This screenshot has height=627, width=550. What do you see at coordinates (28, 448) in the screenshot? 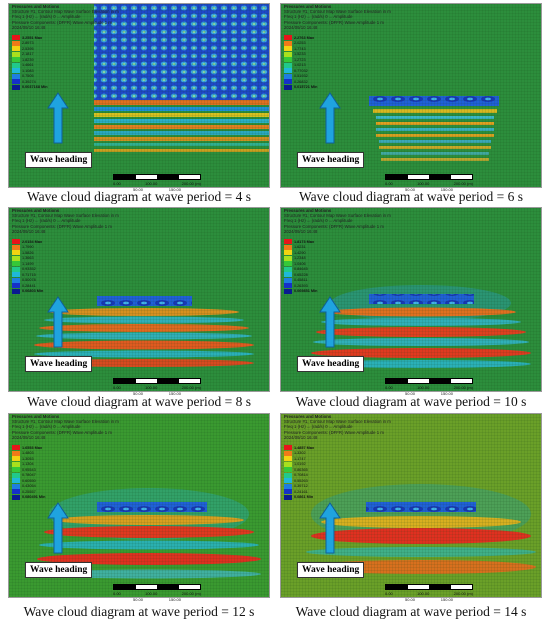
I see `legend-max: 1.6553 Max` at bounding box center [28, 448].